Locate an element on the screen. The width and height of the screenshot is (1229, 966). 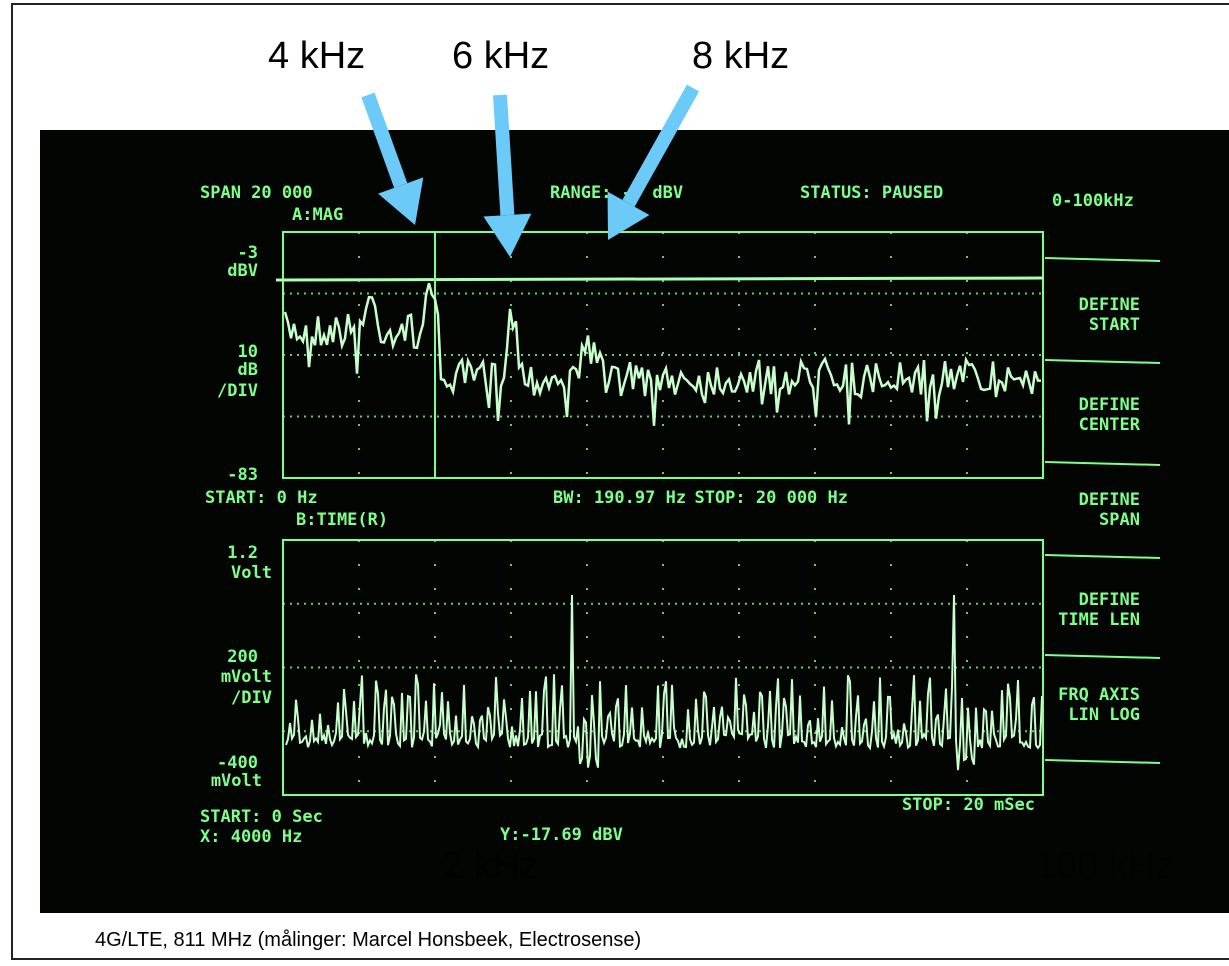
range-line is located at coordinates (659, 279).